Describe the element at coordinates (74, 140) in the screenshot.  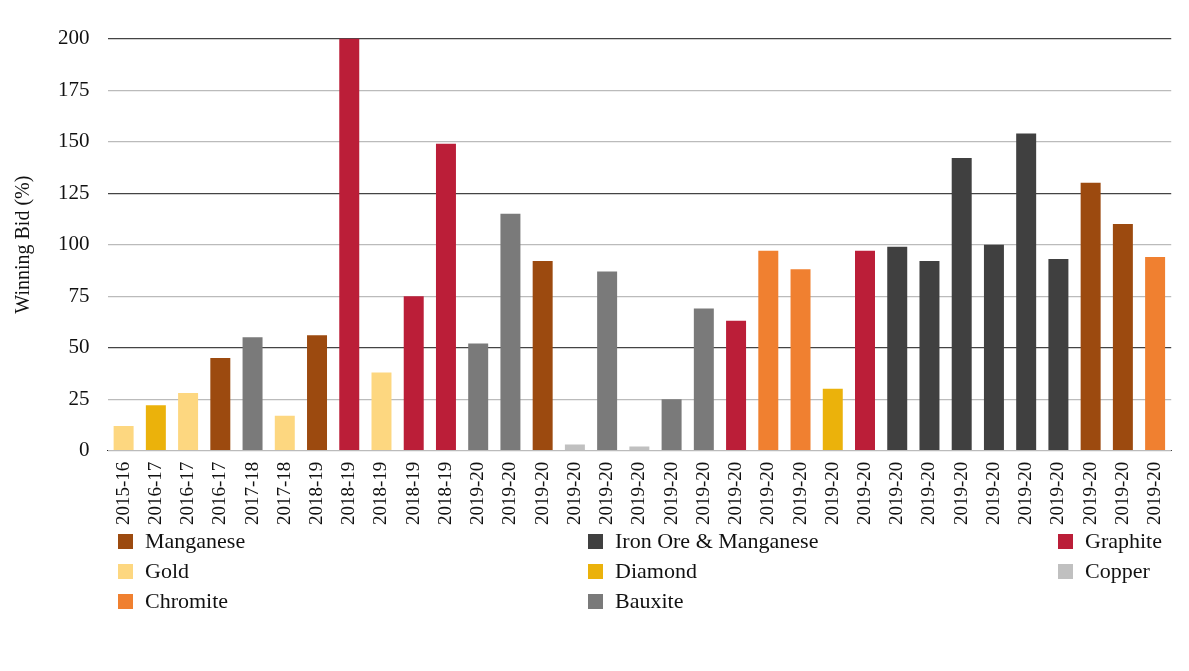
I see `y-tick-label: 150` at that location.